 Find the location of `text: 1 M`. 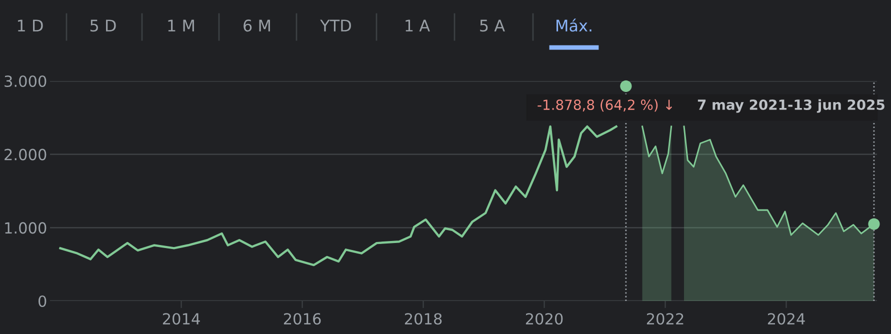

text: 1 M is located at coordinates (181, 26).